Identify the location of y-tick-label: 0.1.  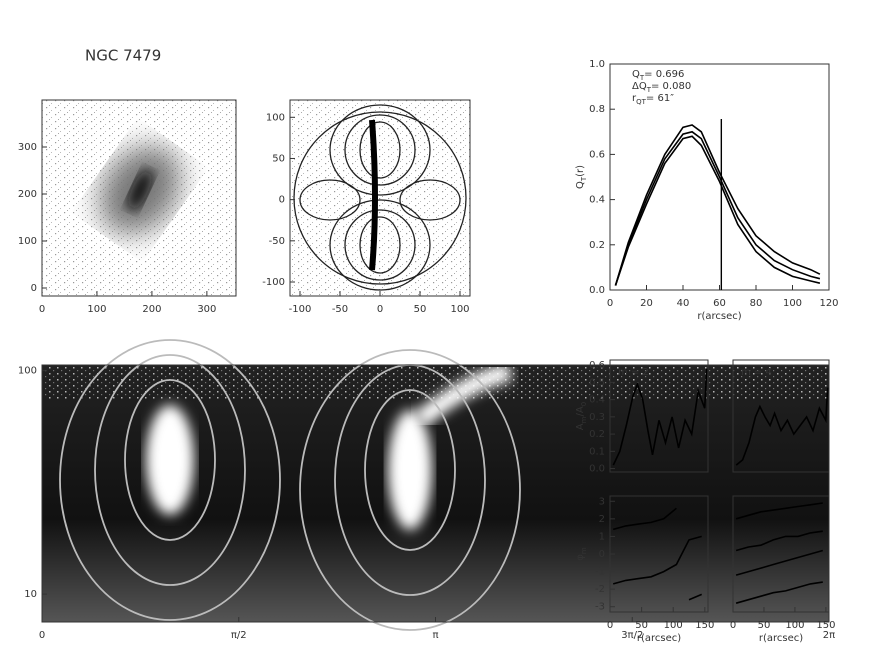
(597, 451).